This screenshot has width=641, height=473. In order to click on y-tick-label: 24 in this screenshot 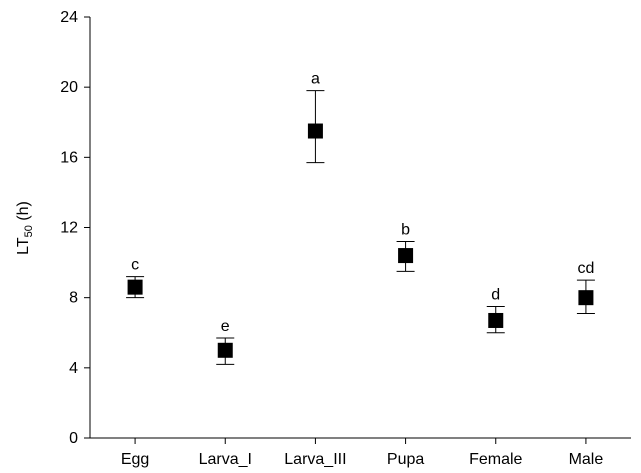, I will do `click(69, 17)`.